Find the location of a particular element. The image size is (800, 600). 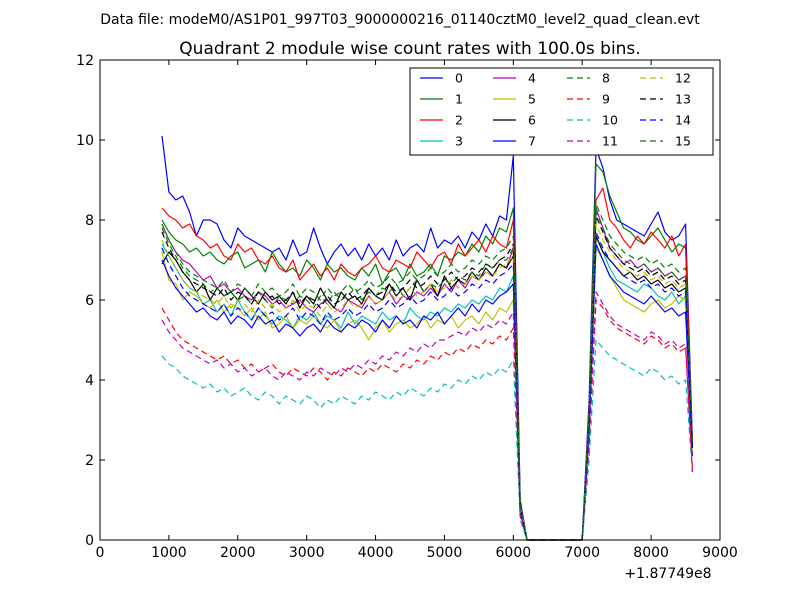

x-tick-label: 9000 is located at coordinates (720, 553).